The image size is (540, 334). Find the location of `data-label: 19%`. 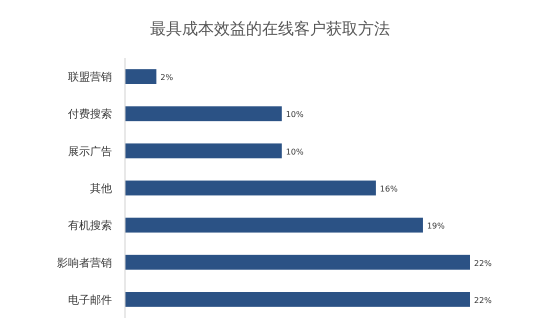

data-label: 19% is located at coordinates (436, 226).